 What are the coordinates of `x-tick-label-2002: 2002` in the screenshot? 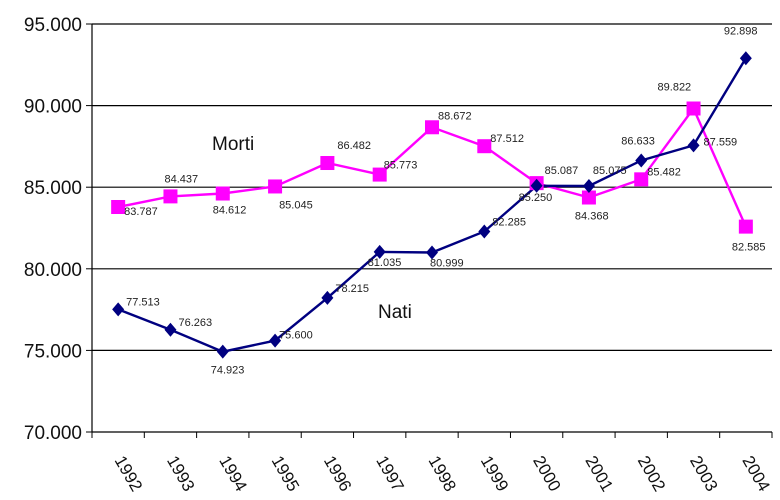 It's located at (651, 474).